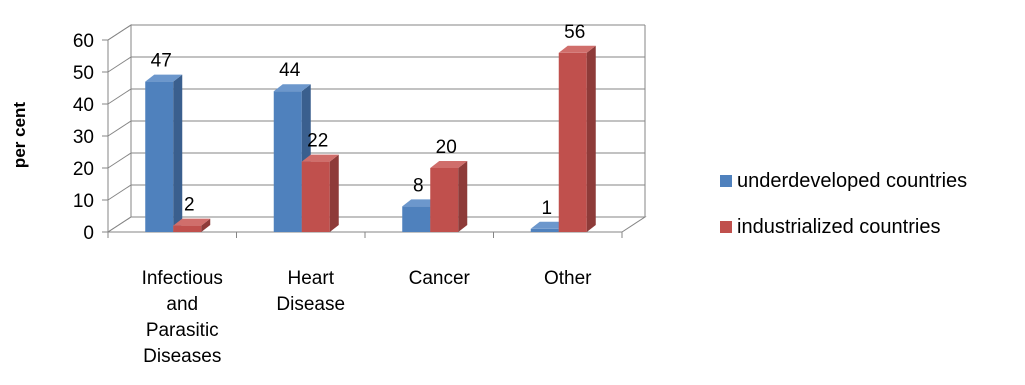  I want to click on category-label: and, so click(182, 304).